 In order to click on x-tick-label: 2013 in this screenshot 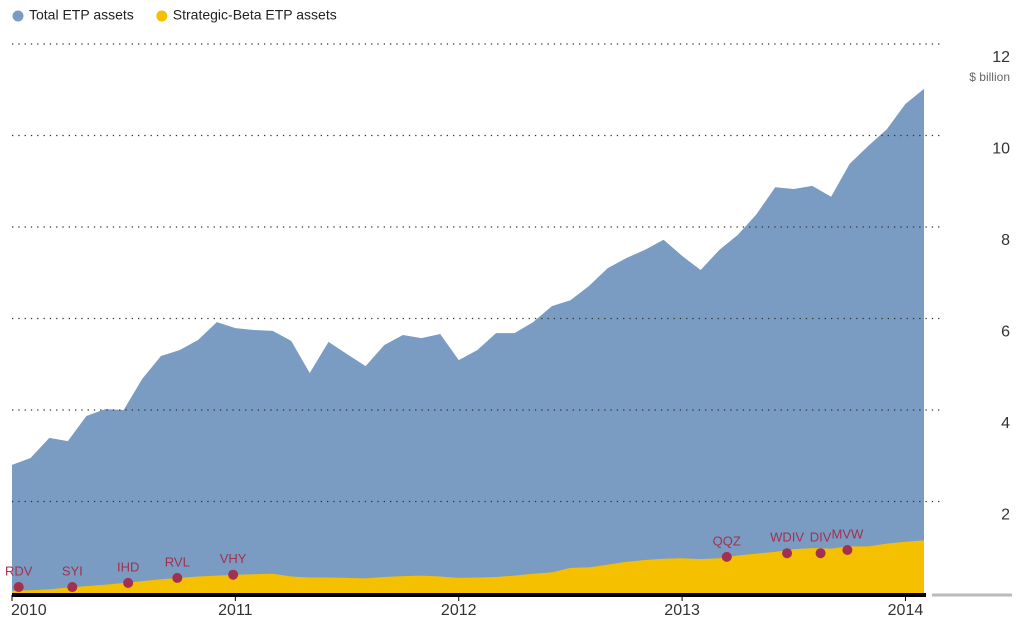, I will do `click(682, 610)`.